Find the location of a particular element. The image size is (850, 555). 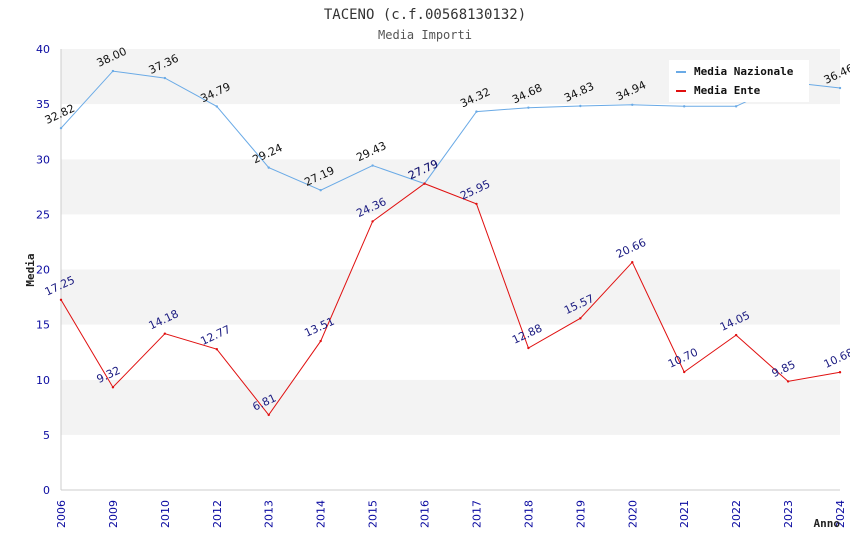

x-tick-label: 2017 is located at coordinates (476, 514).